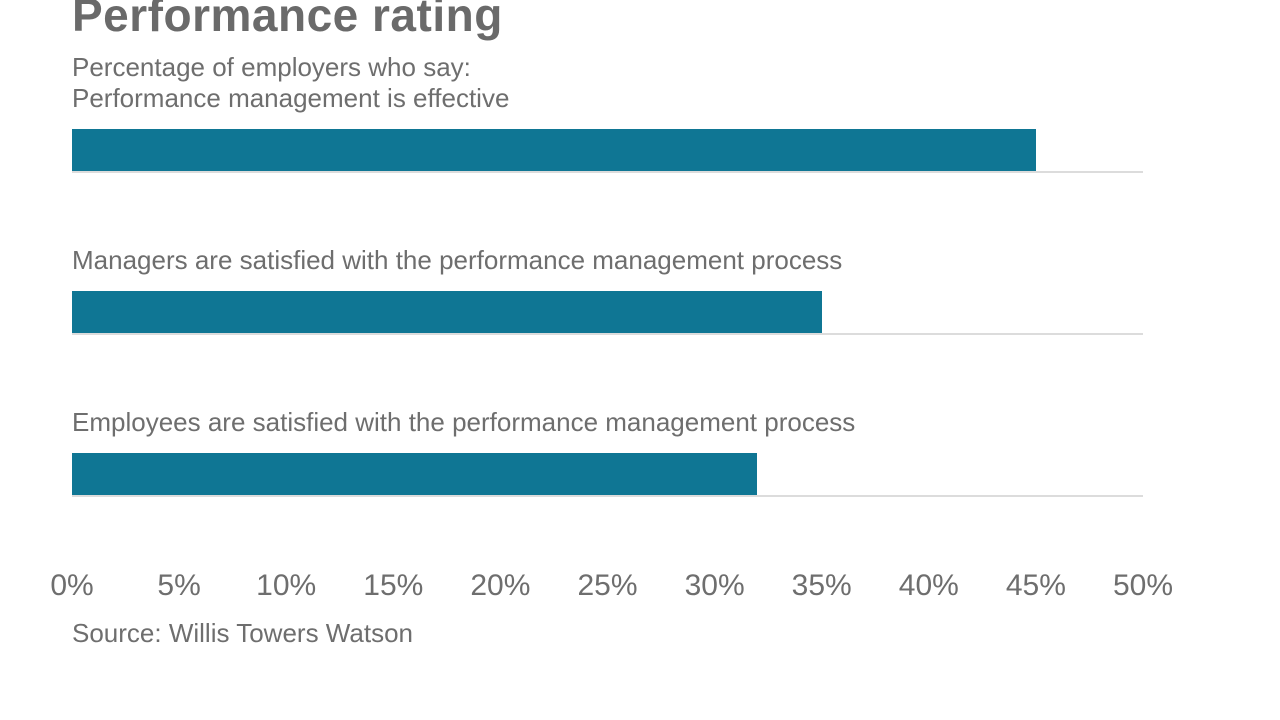  I want to click on x-axis-tick-label: 40%, so click(928, 585).